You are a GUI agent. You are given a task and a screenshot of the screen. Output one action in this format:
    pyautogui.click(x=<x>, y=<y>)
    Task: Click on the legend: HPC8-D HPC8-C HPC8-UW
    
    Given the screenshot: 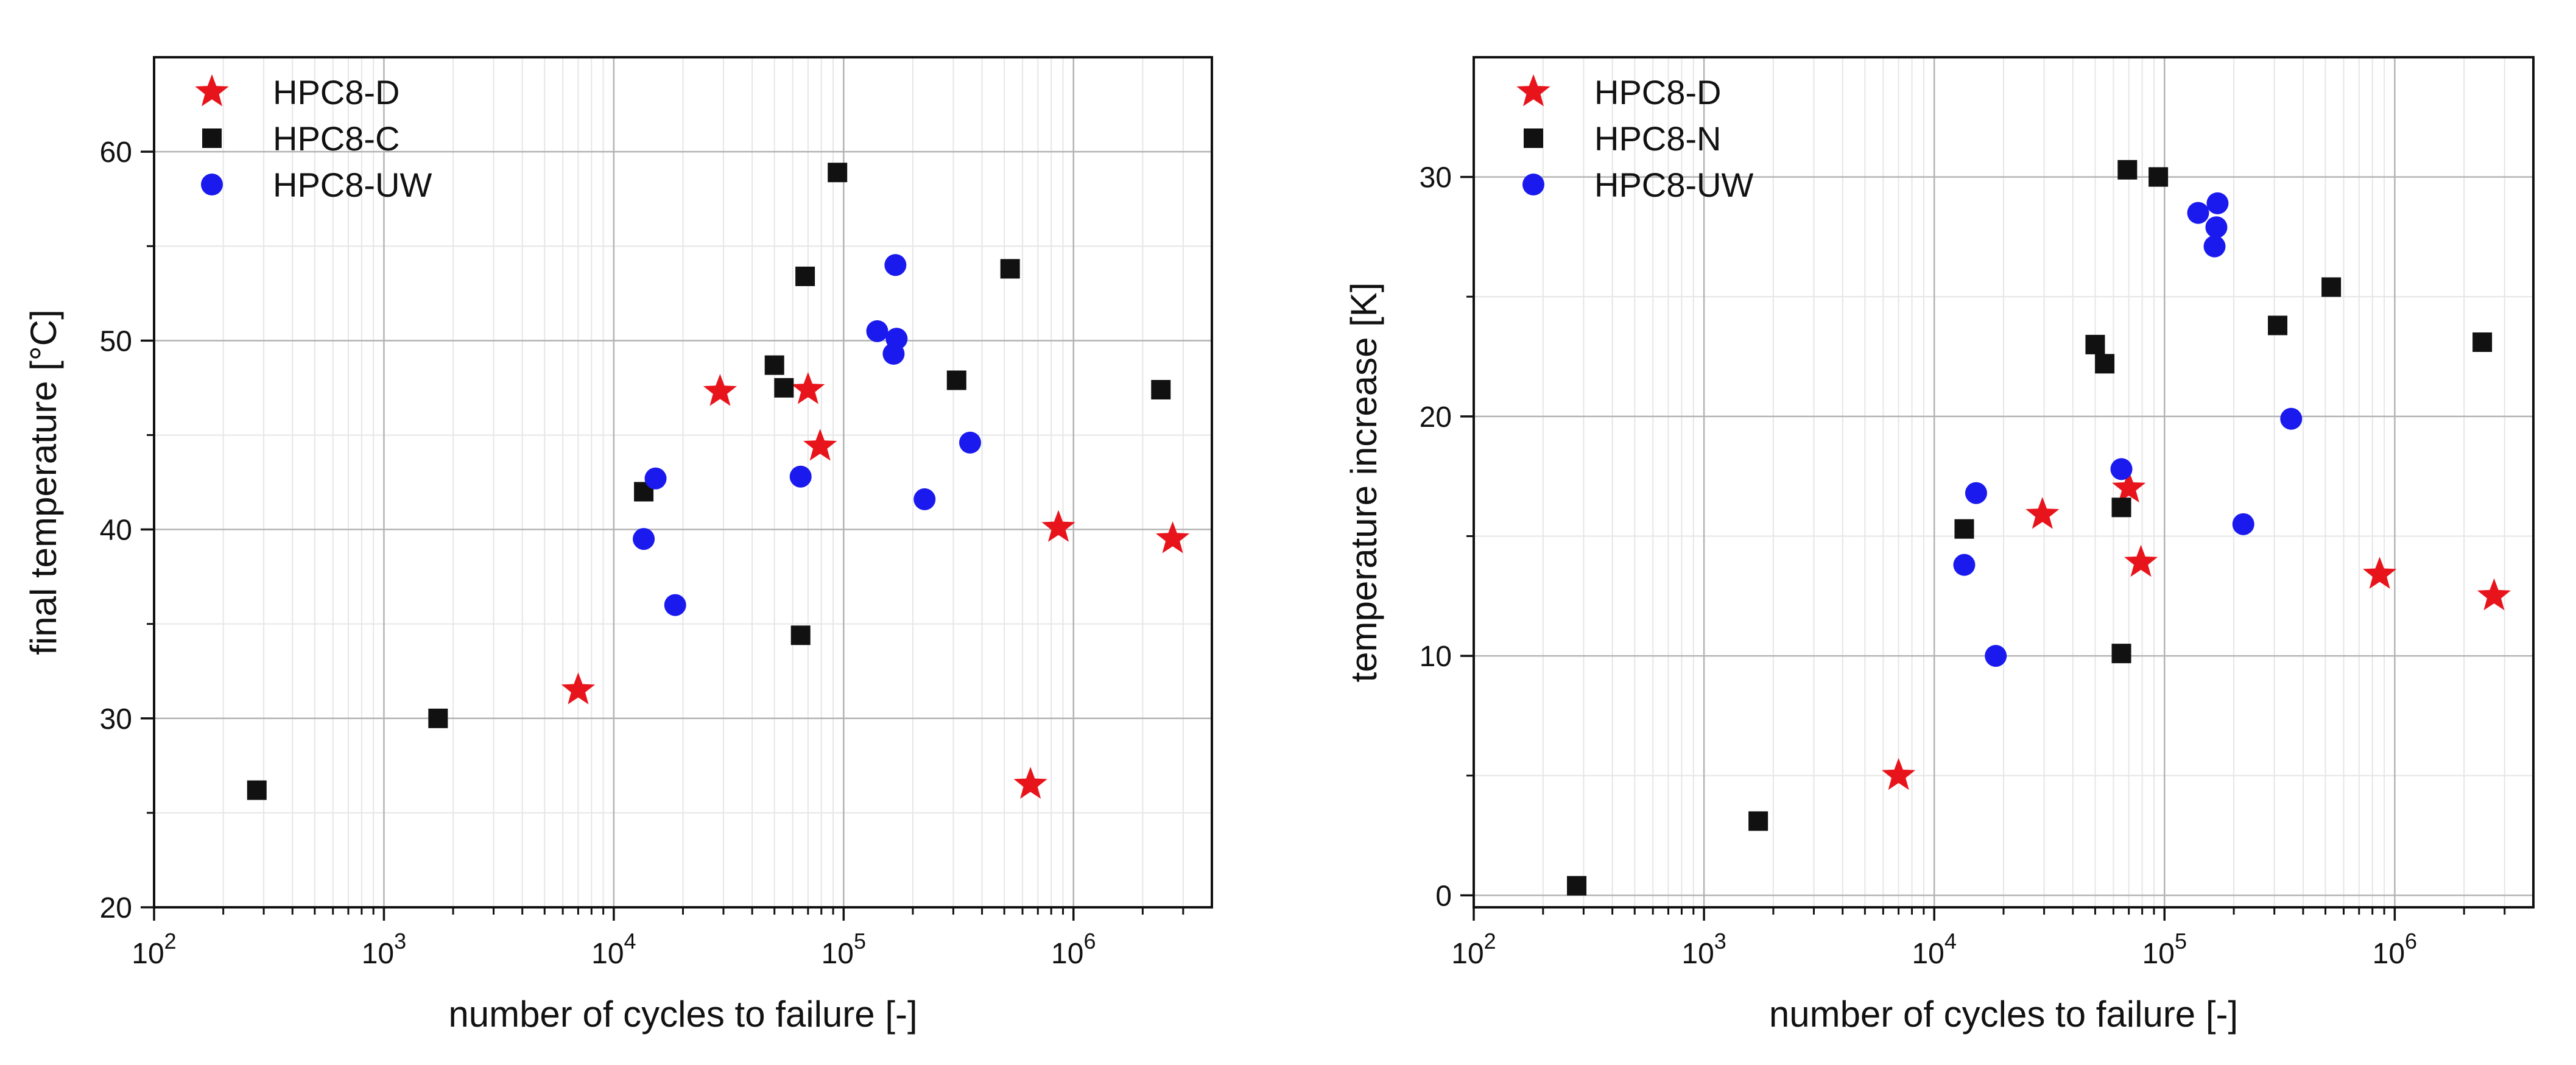 What is the action you would take?
    pyautogui.click(x=313, y=138)
    